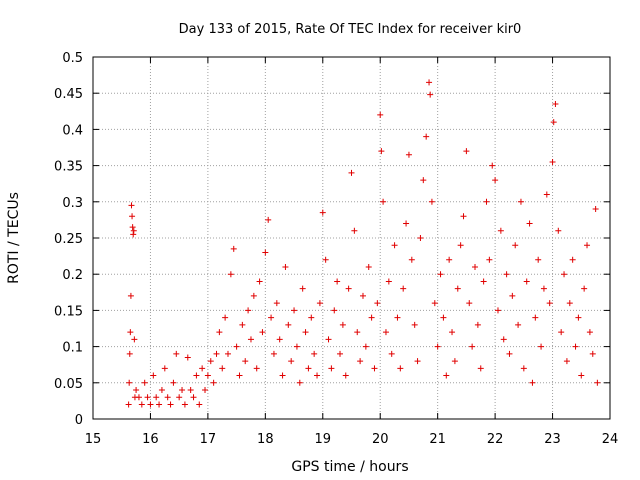  I want to click on x-tick-label: 16, so click(150, 439).